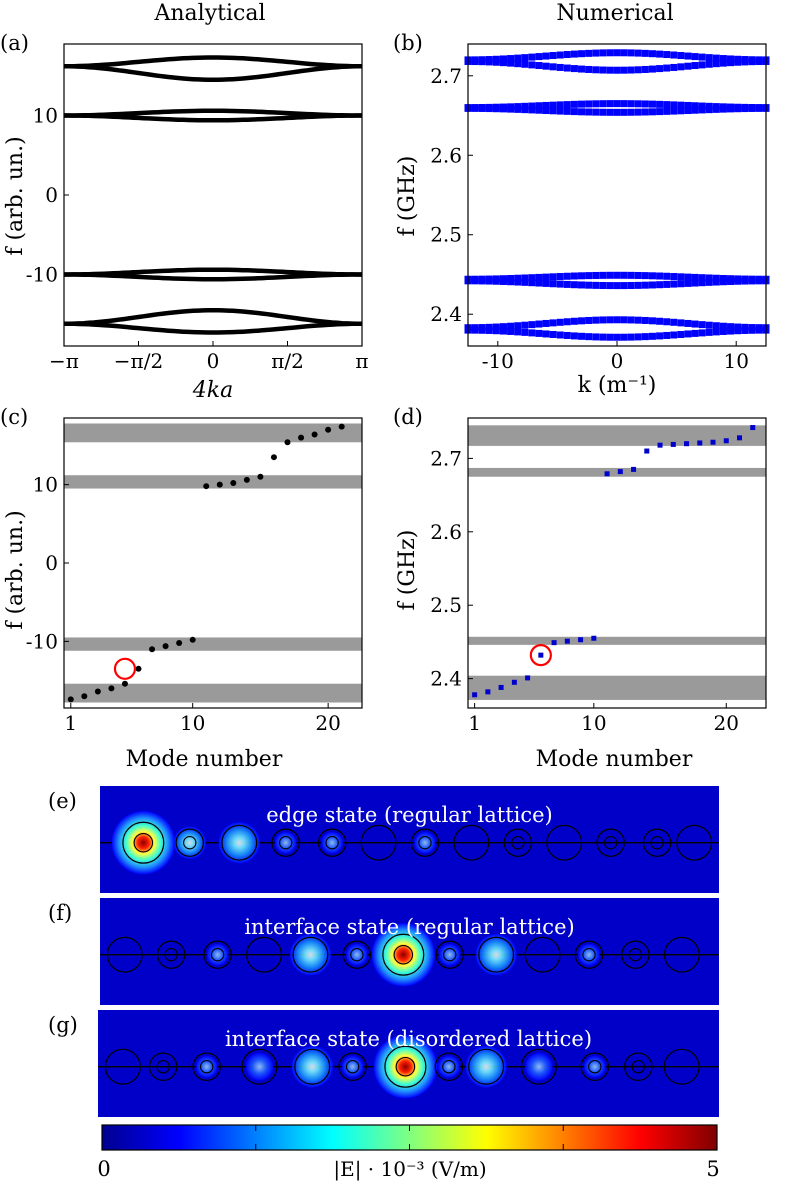 The width and height of the screenshot is (805, 1182). I want to click on field-map-title-e: edge state (regular lattice), so click(409, 815).